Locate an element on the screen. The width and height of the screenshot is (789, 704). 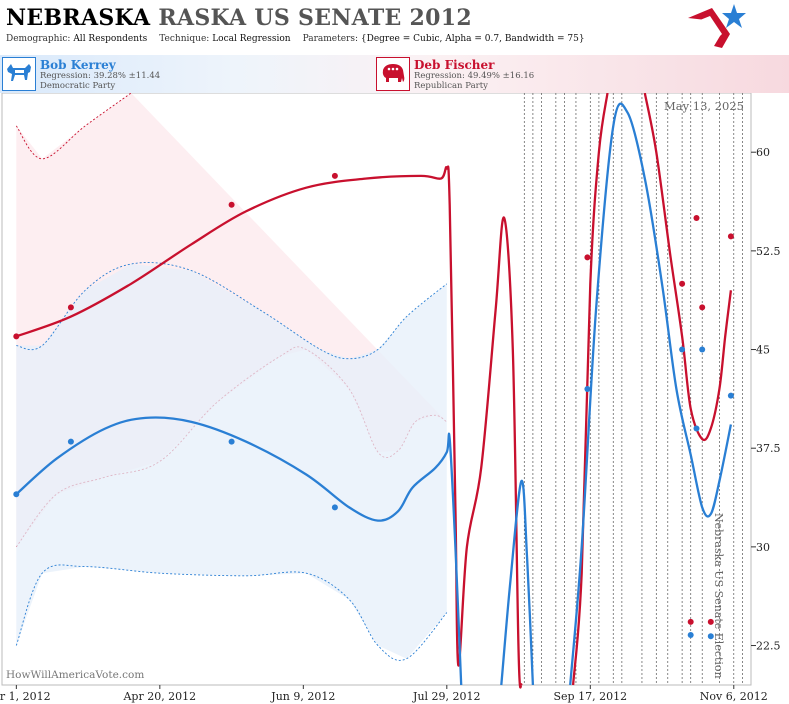
elephant-icon is located at coordinates (393, 74).